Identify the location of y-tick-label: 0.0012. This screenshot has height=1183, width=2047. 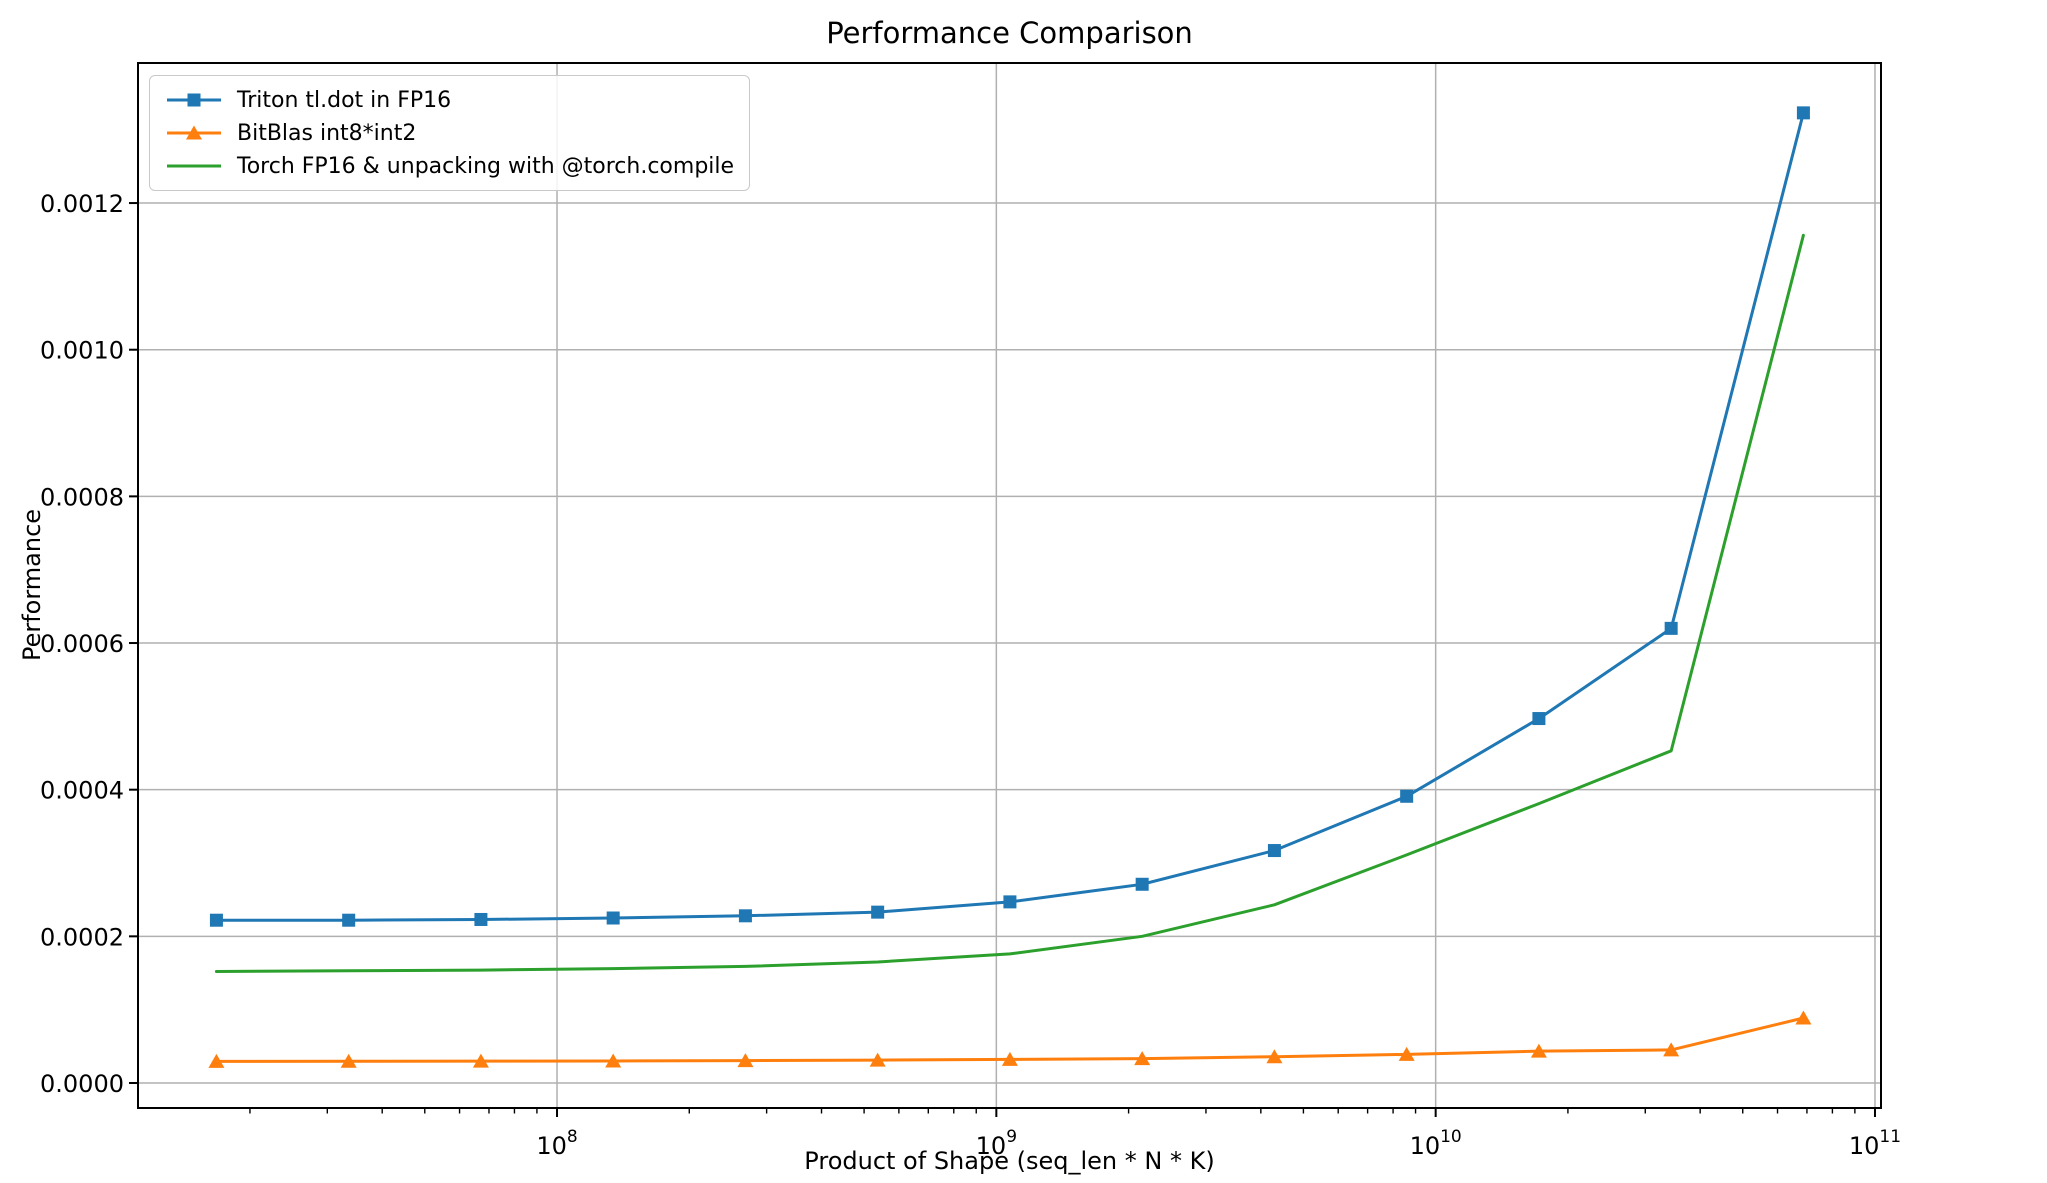
(82, 204).